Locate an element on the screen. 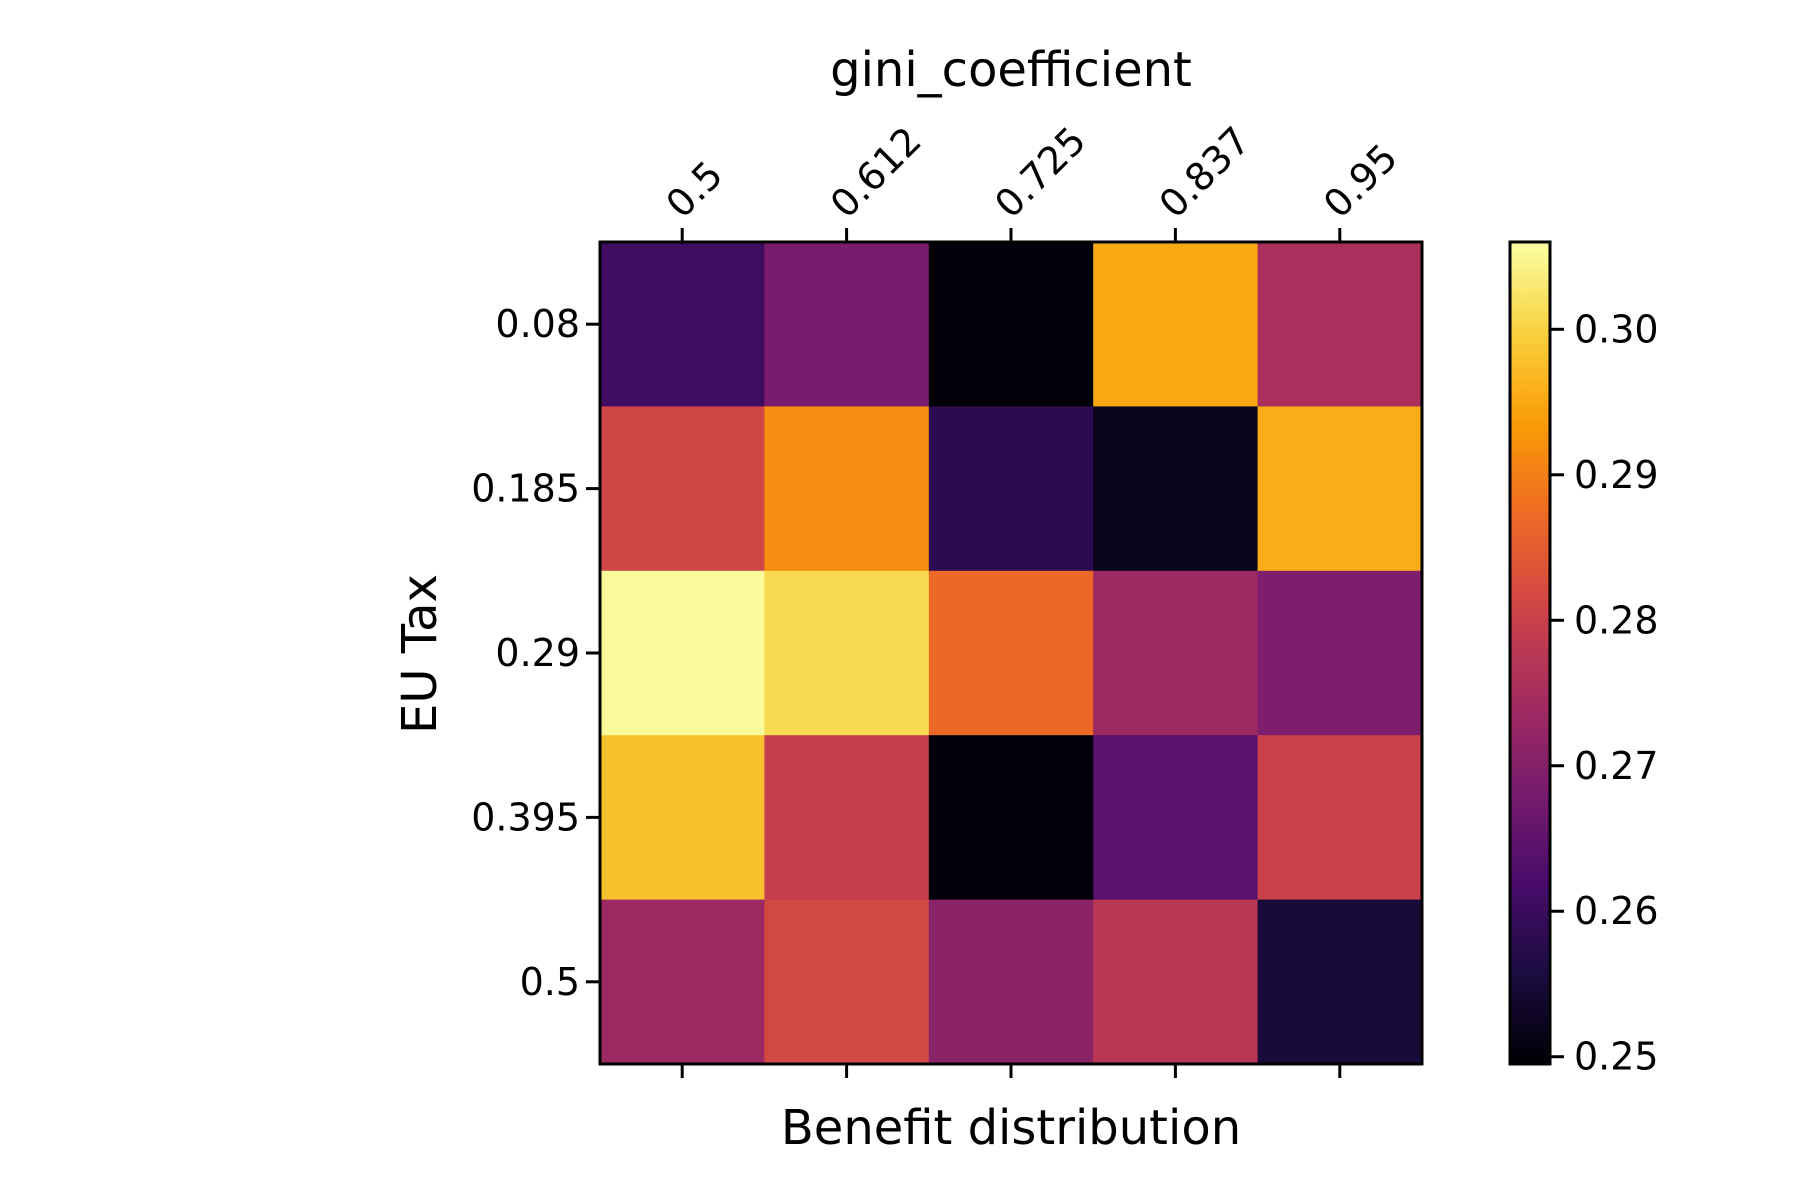 Image resolution: width=1800 pixels, height=1200 pixels. y-tick-label: 0.29 is located at coordinates (537, 653).